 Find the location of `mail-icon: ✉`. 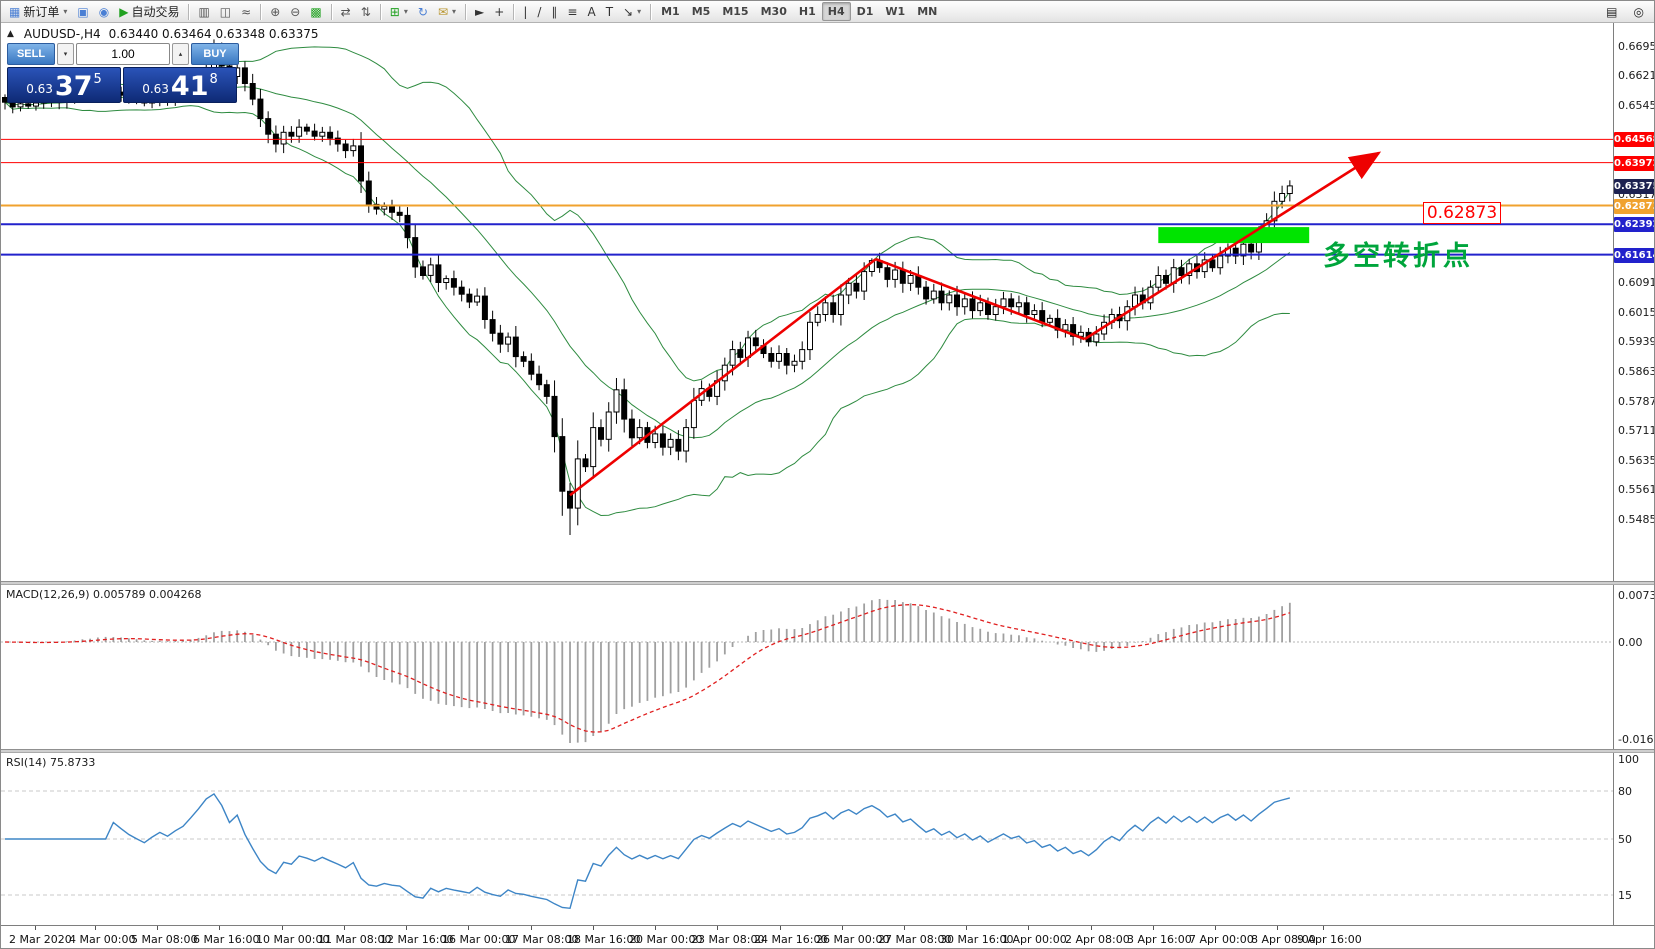

mail-icon: ✉ is located at coordinates (442, 11).